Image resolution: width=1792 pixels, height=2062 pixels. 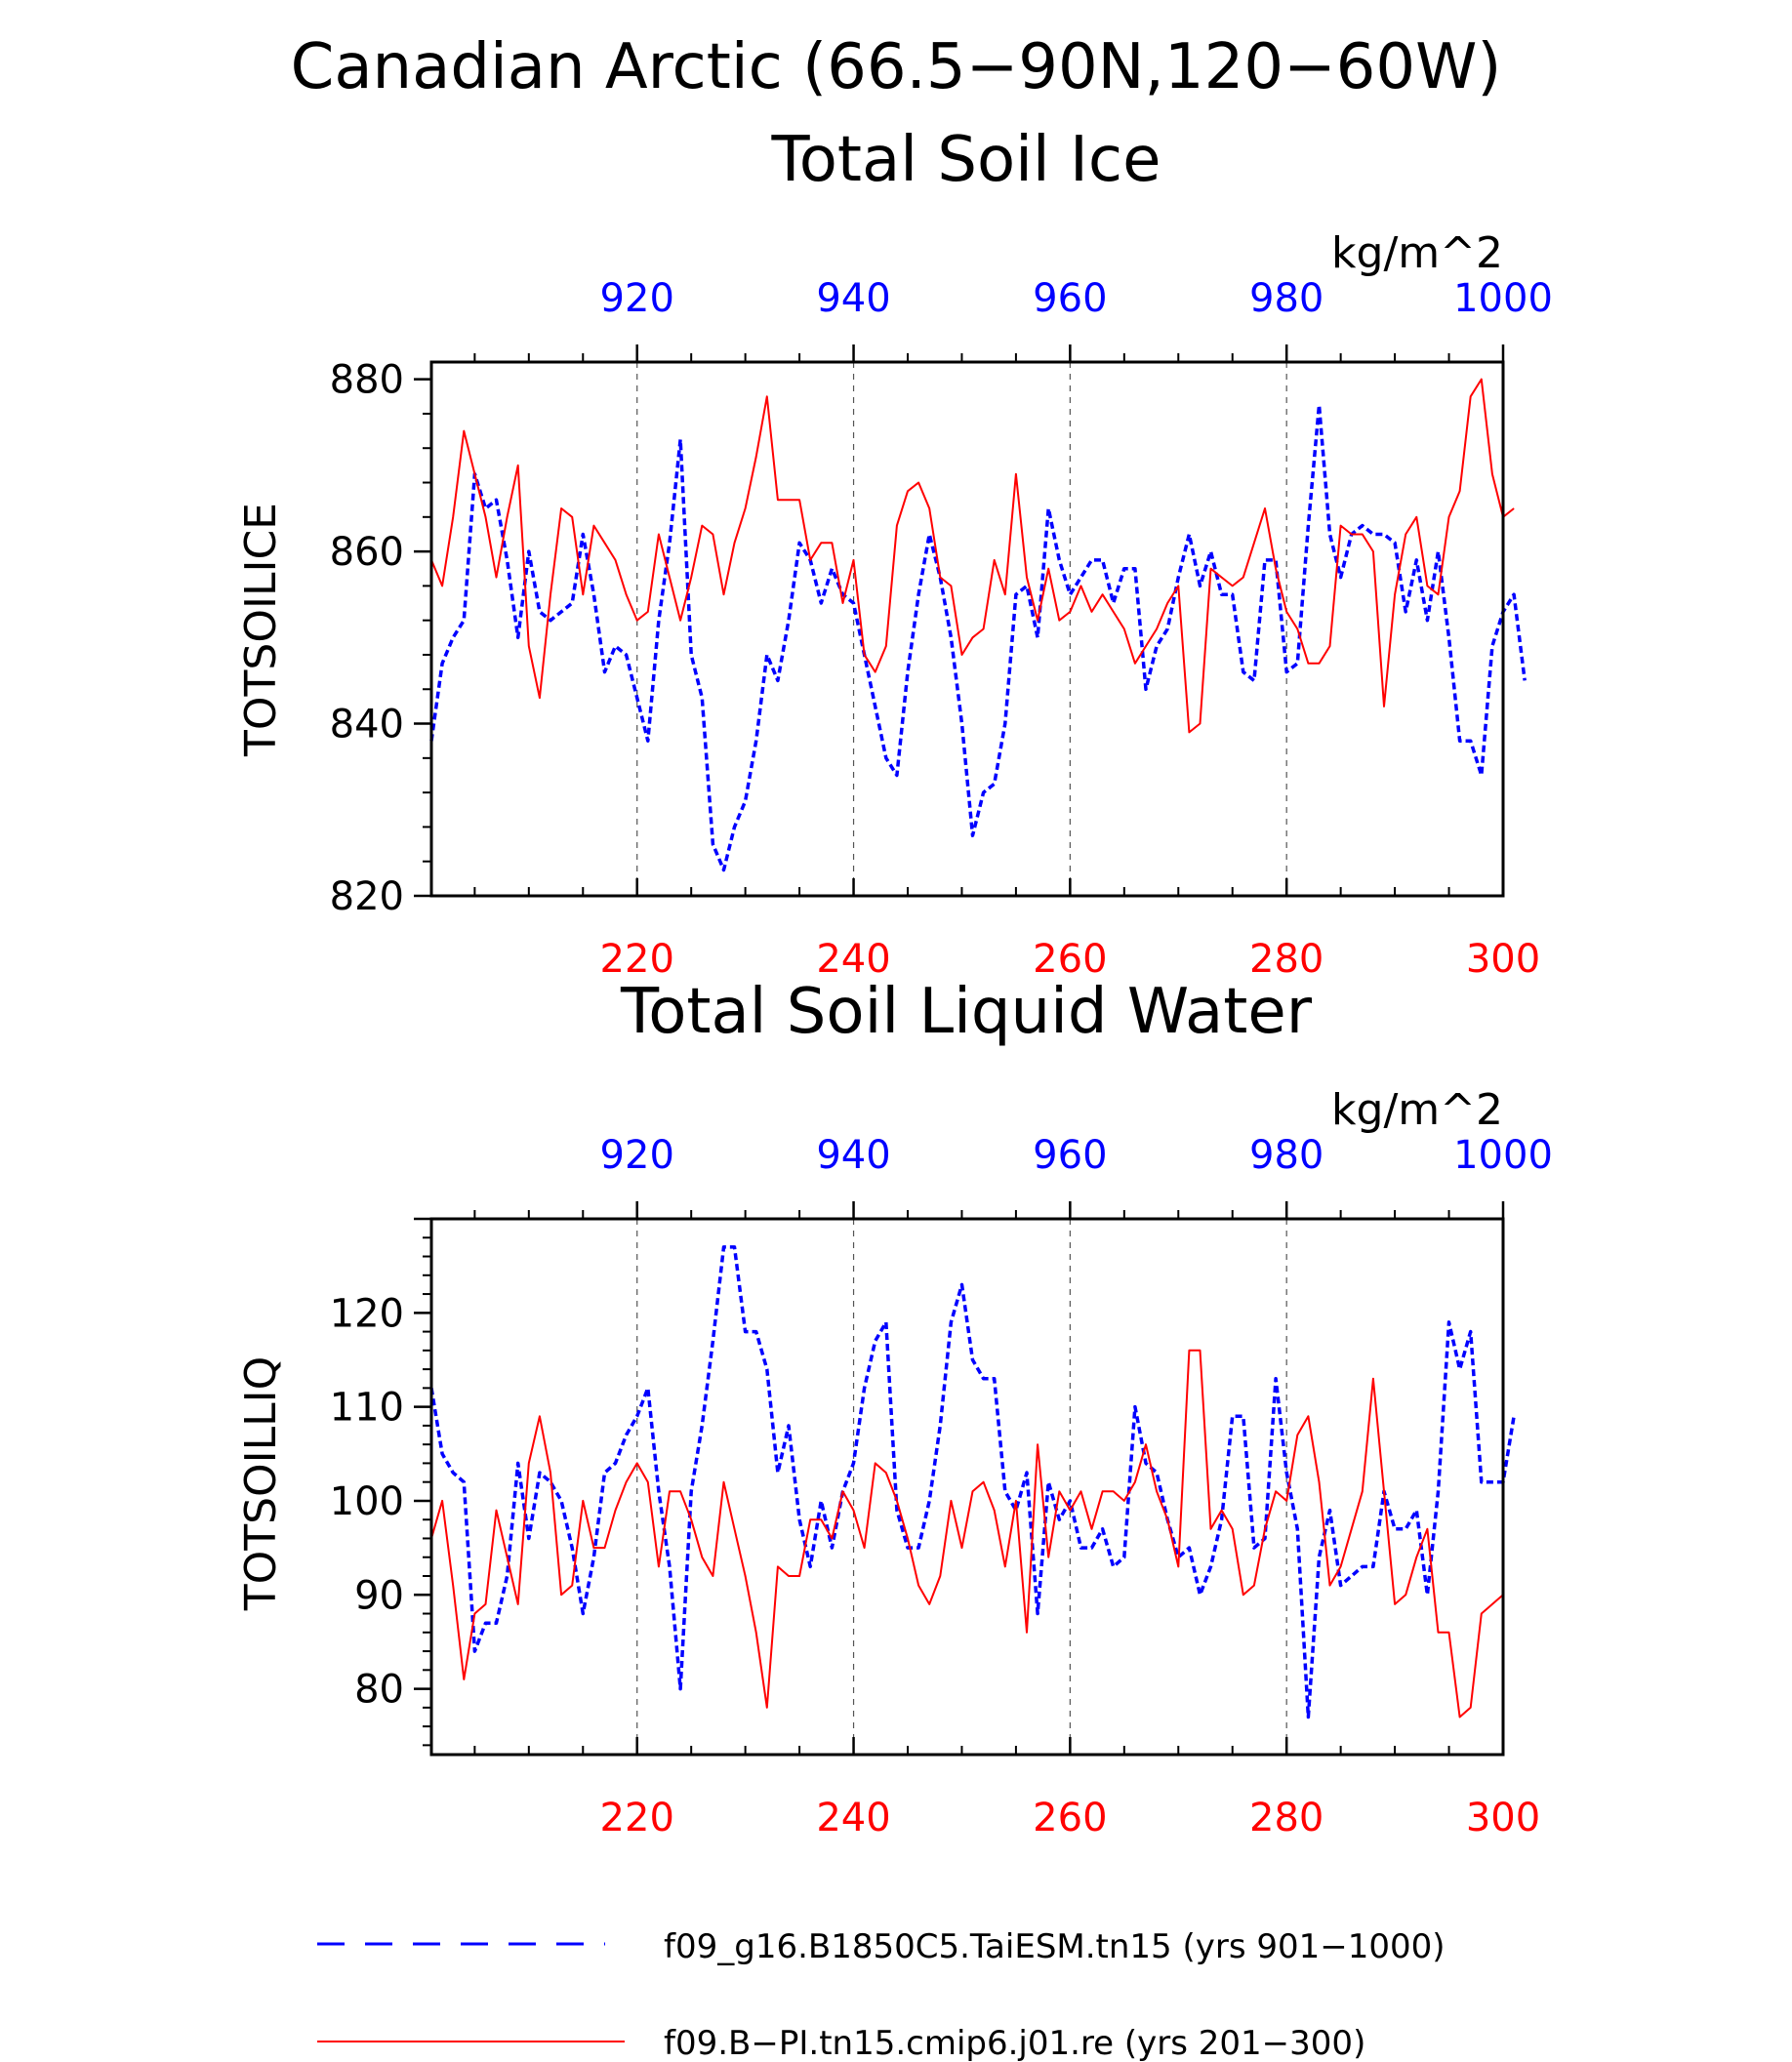 I want to click on p0-bottom-tick-label-240: 240, so click(x=853, y=959).